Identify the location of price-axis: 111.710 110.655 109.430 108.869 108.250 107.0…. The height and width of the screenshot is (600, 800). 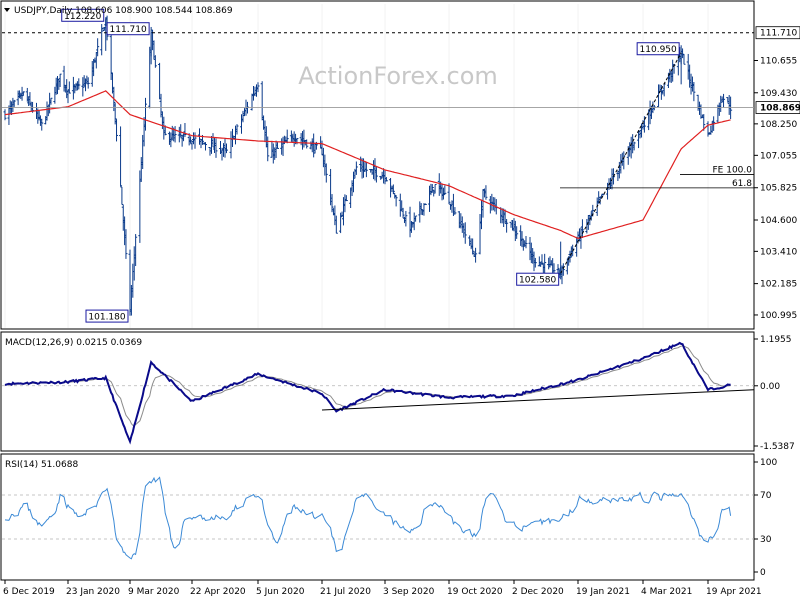
(777, 173).